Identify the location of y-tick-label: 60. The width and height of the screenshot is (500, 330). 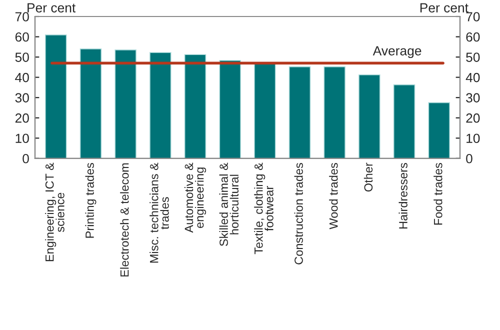
(22, 37).